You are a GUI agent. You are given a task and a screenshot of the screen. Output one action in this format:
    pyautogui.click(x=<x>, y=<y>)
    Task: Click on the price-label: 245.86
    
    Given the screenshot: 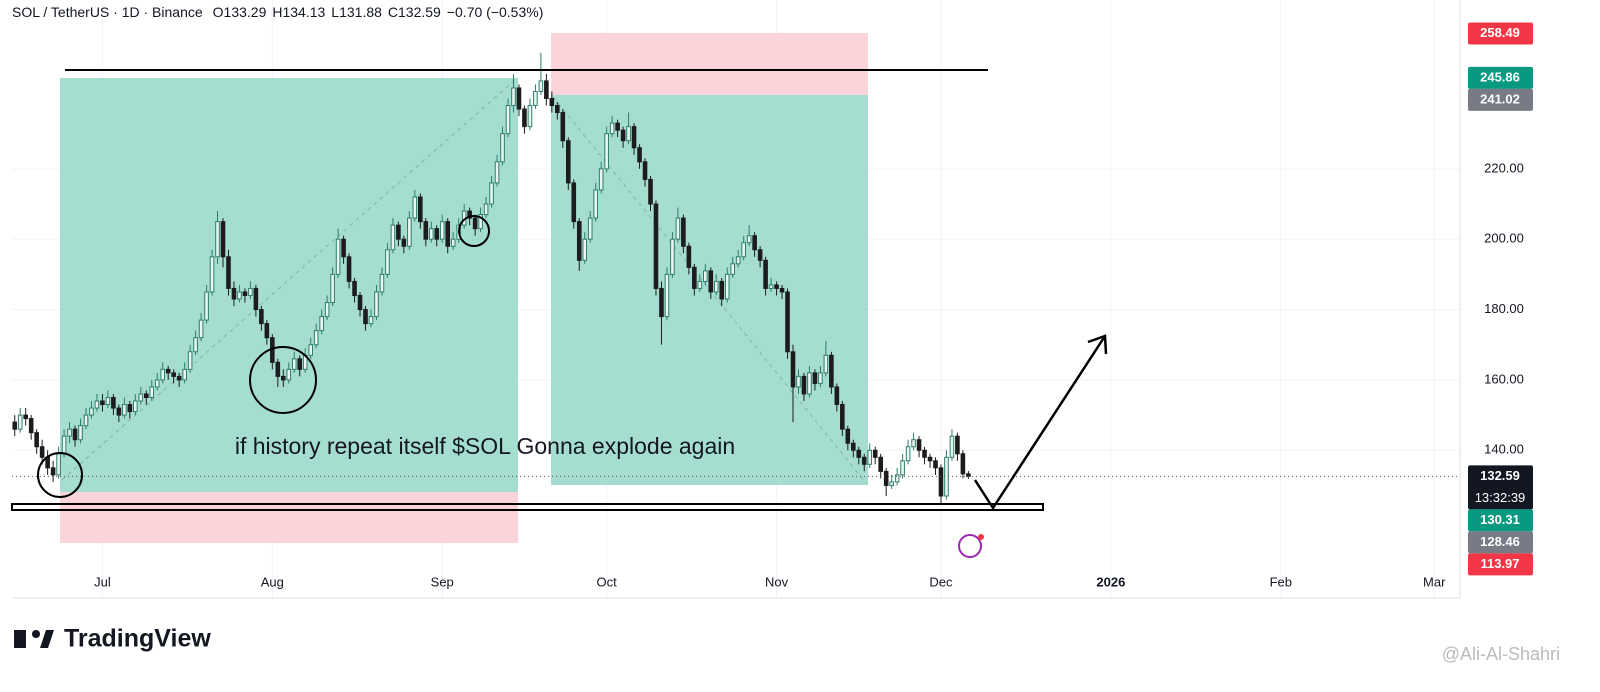 What is the action you would take?
    pyautogui.click(x=1500, y=76)
    